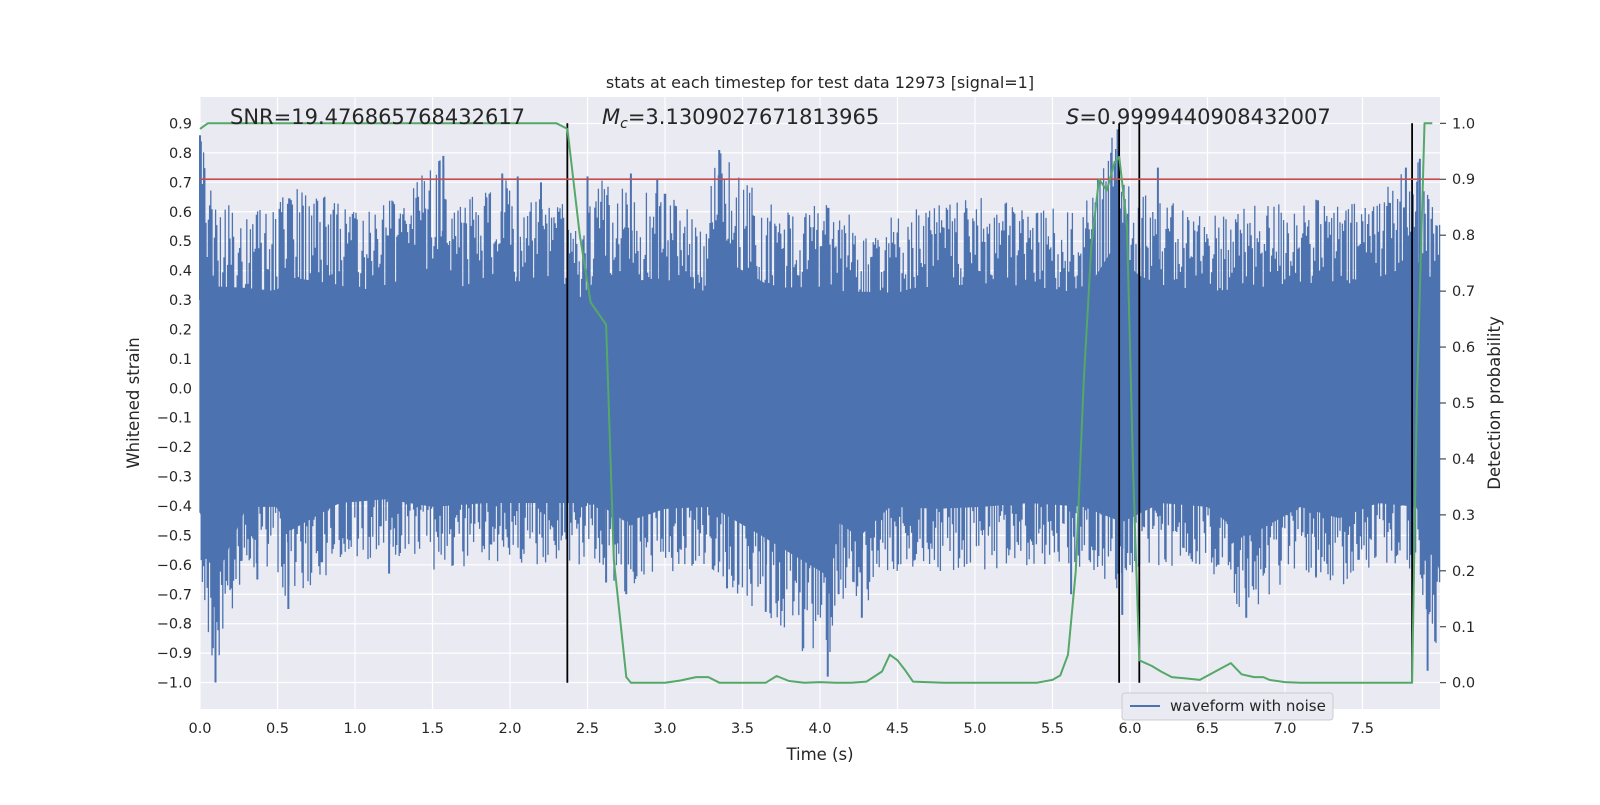  What do you see at coordinates (974, 729) in the screenshot?
I see `x-tick-label: 5.0` at bounding box center [974, 729].